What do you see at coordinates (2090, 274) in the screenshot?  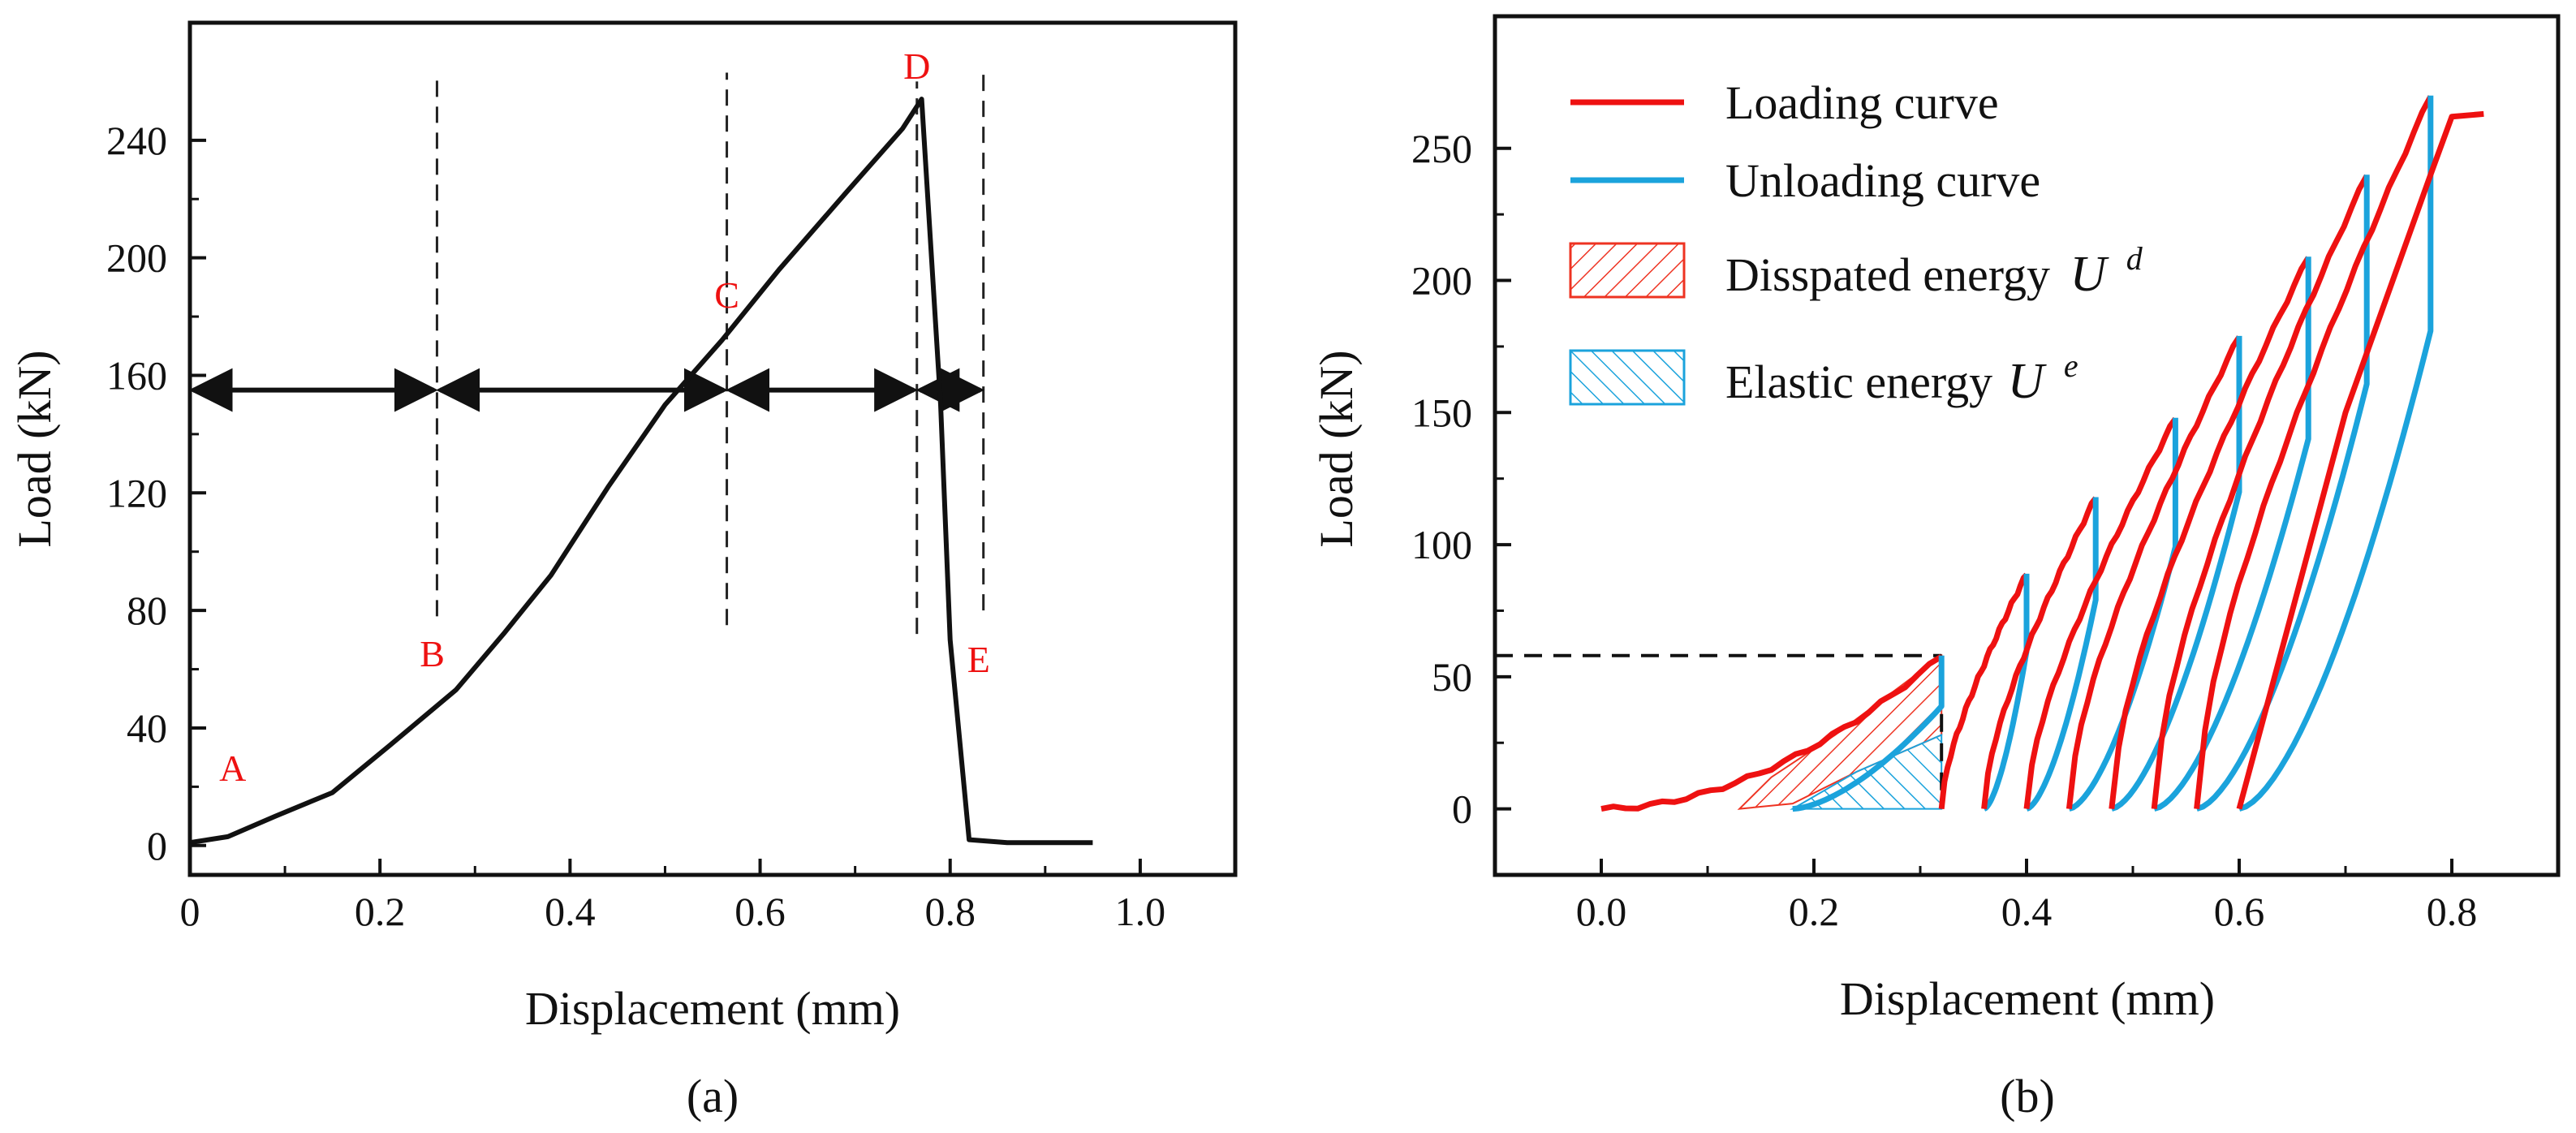 I see `legend-dissipated-symbol: U` at bounding box center [2090, 274].